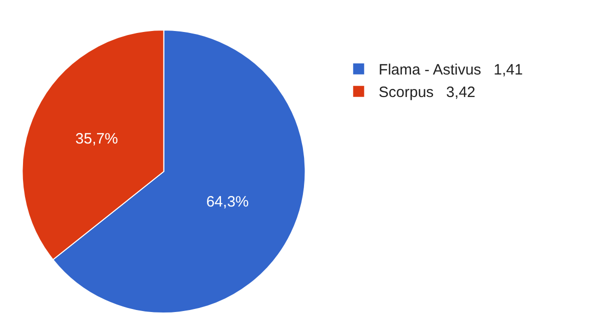 The width and height of the screenshot is (611, 333). Describe the element at coordinates (96, 139) in the screenshot. I see `data-label: 35,7%` at that location.